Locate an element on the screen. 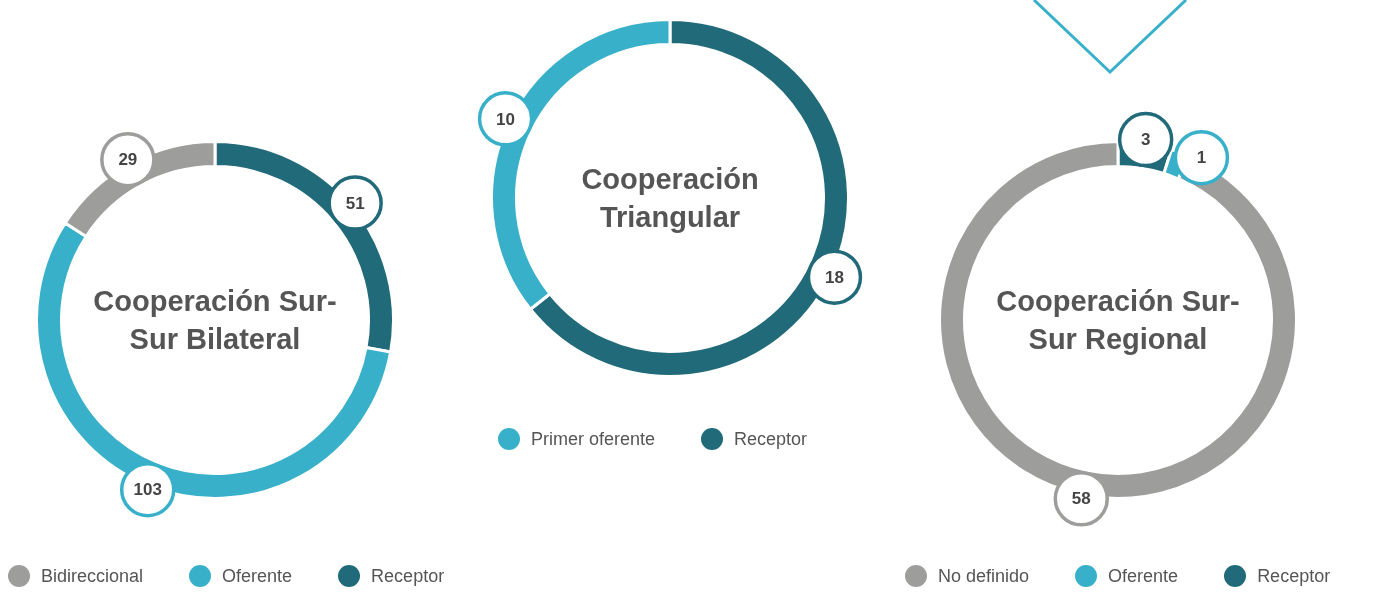  data-label: 103 is located at coordinates (147, 490).